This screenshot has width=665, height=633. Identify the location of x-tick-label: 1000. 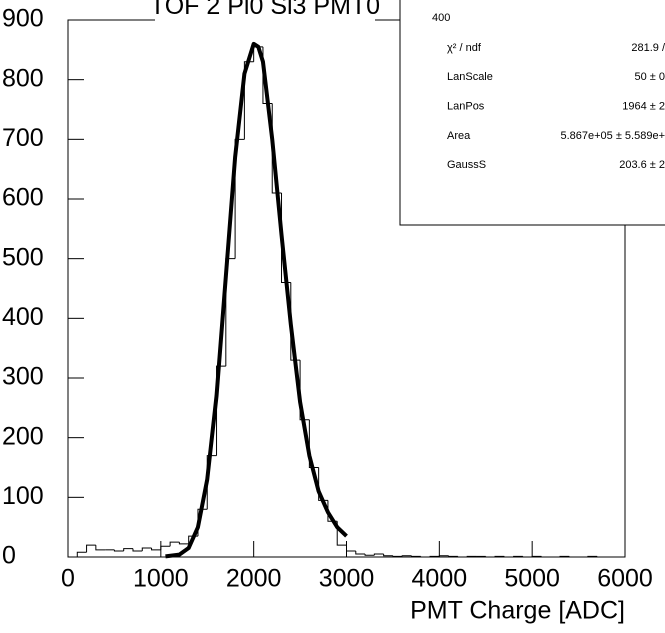
(161, 579).